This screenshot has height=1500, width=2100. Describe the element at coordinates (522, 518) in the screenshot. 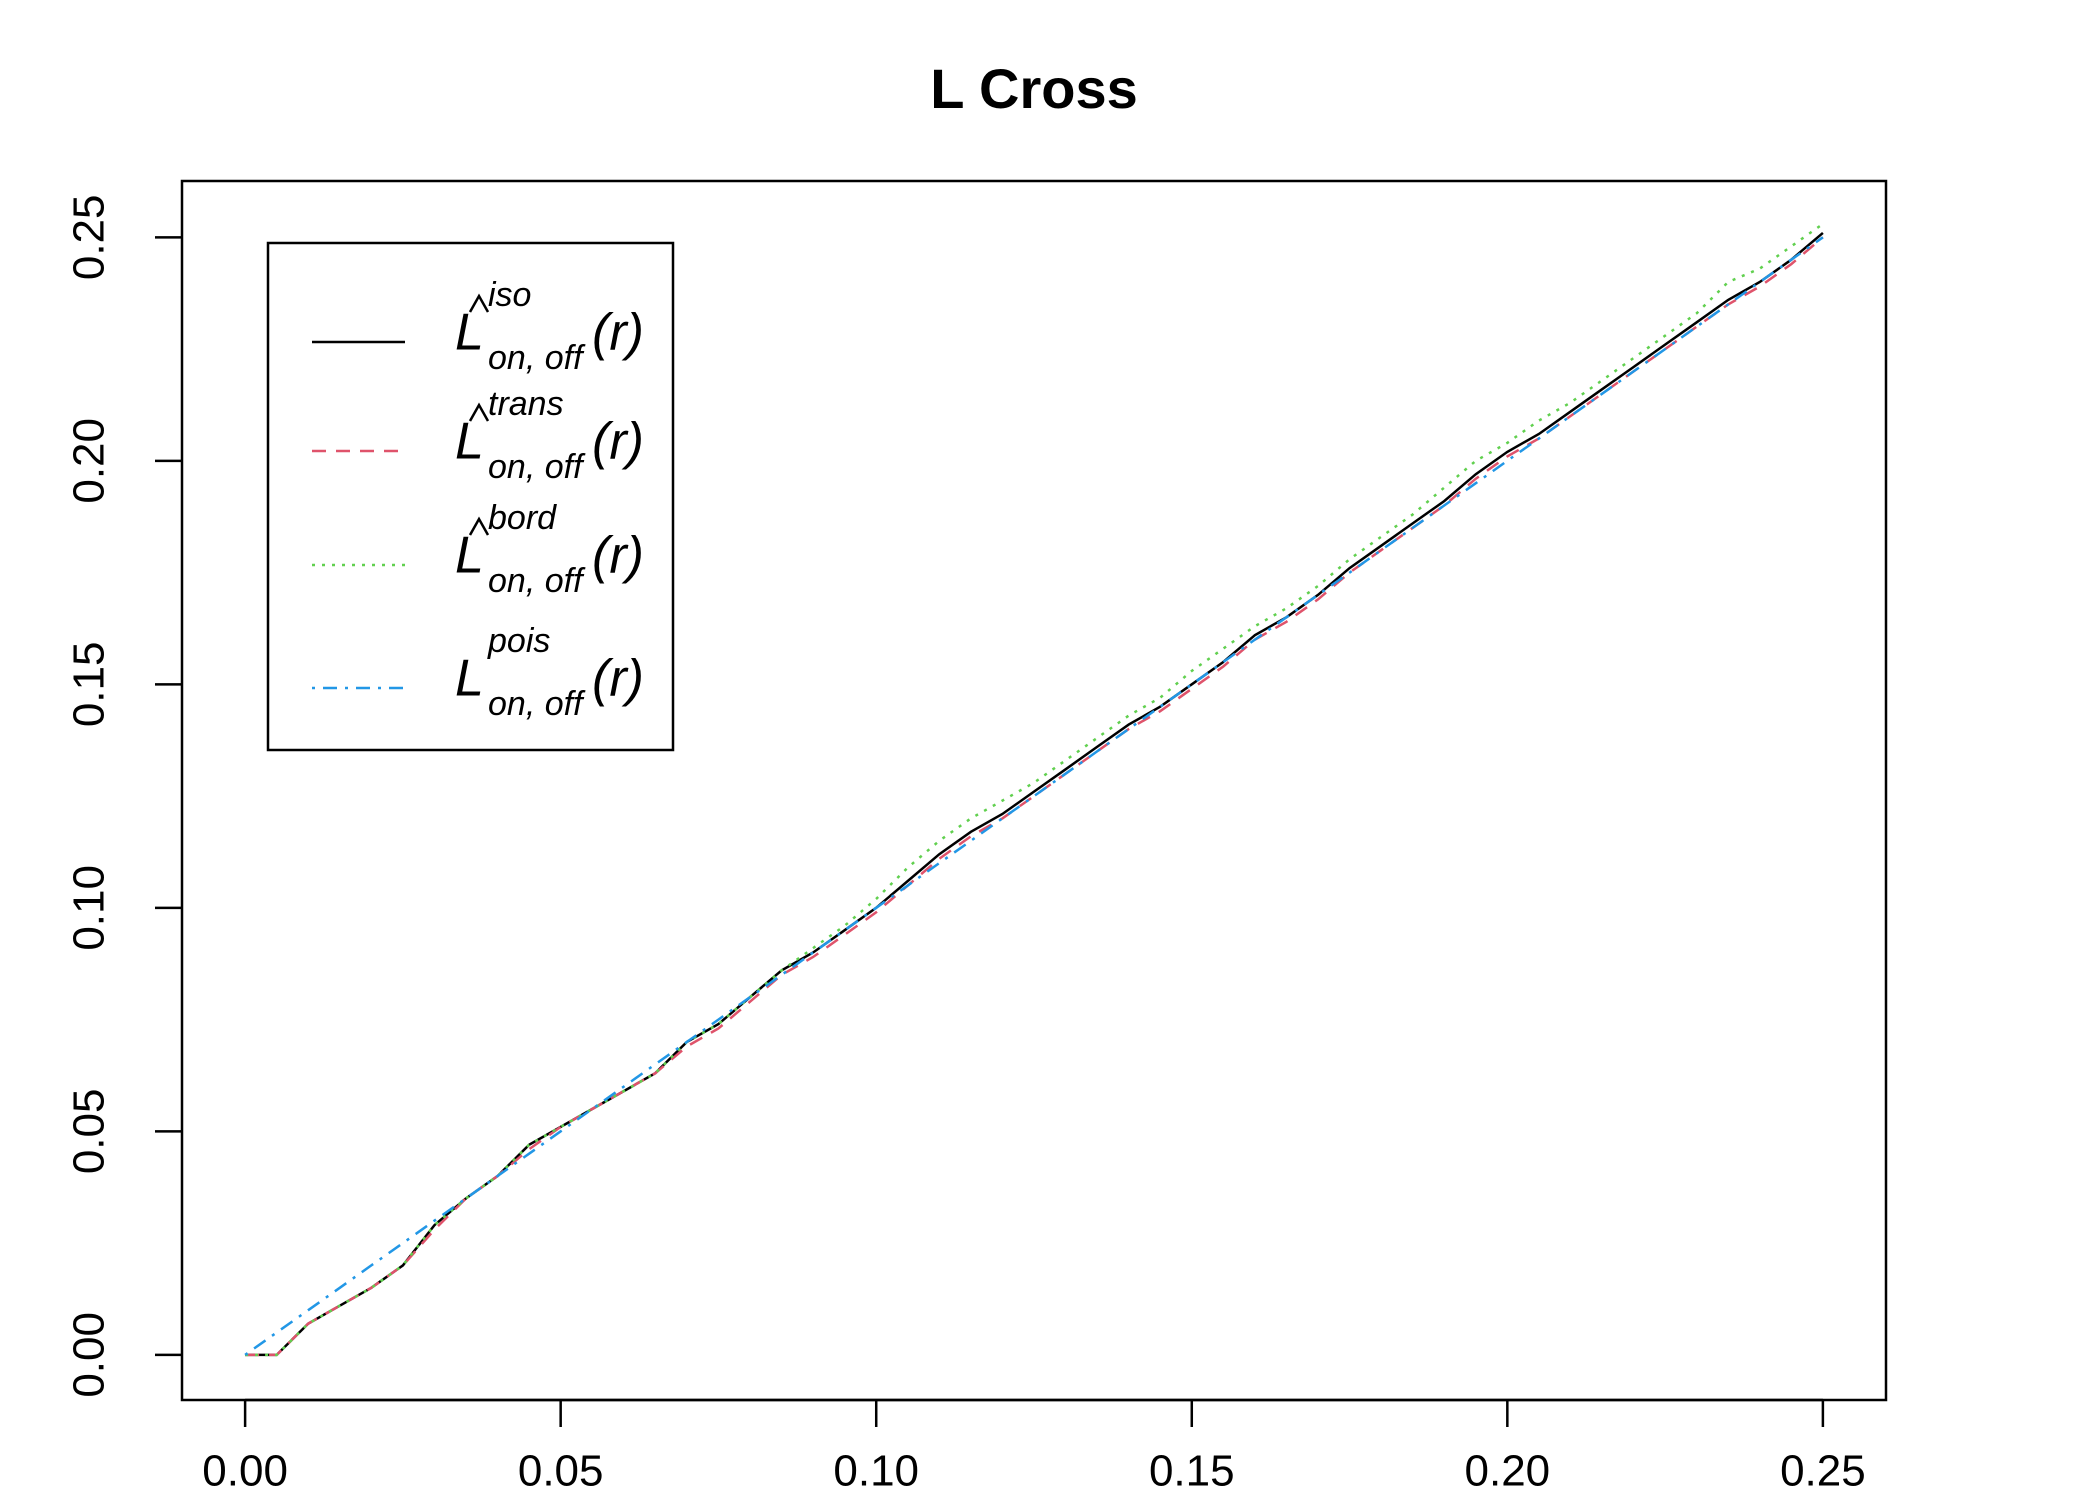

I see `legend-sup: bord` at that location.